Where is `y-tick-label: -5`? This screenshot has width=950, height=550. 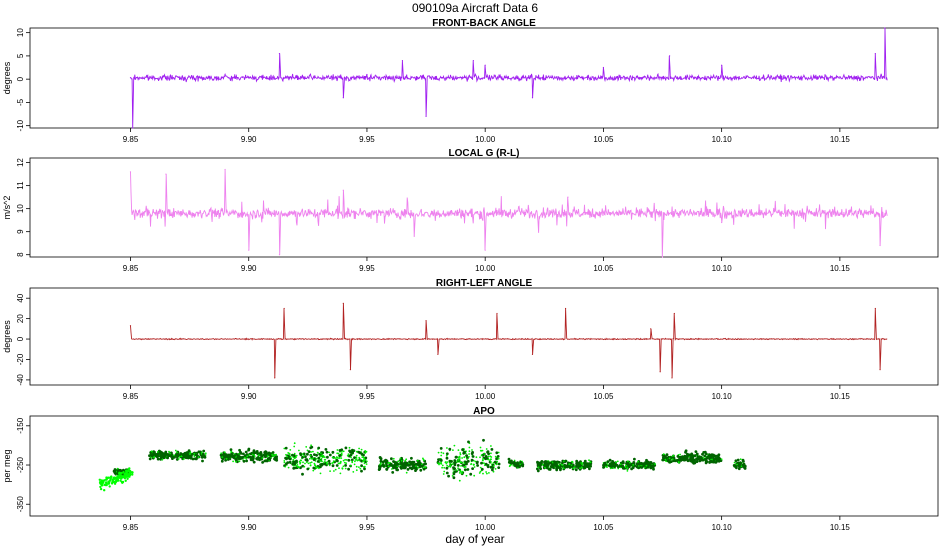 y-tick-label: -5 is located at coordinates (20, 102).